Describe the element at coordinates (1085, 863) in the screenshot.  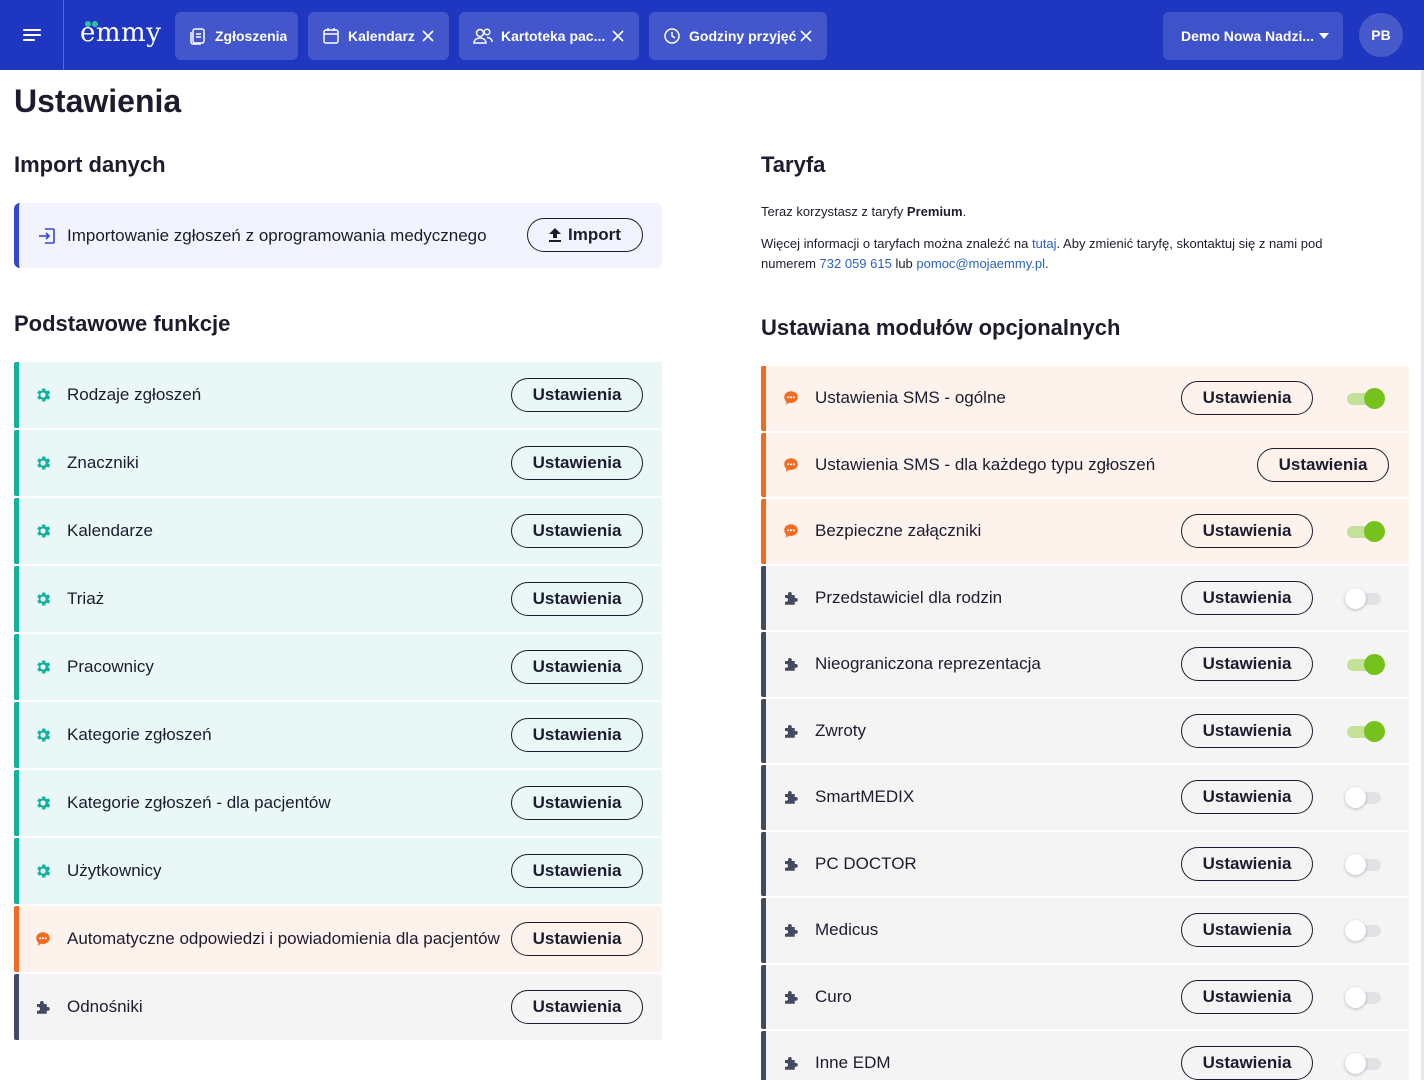
I see `list-item: PC DOCTOR Ustawienia` at that location.